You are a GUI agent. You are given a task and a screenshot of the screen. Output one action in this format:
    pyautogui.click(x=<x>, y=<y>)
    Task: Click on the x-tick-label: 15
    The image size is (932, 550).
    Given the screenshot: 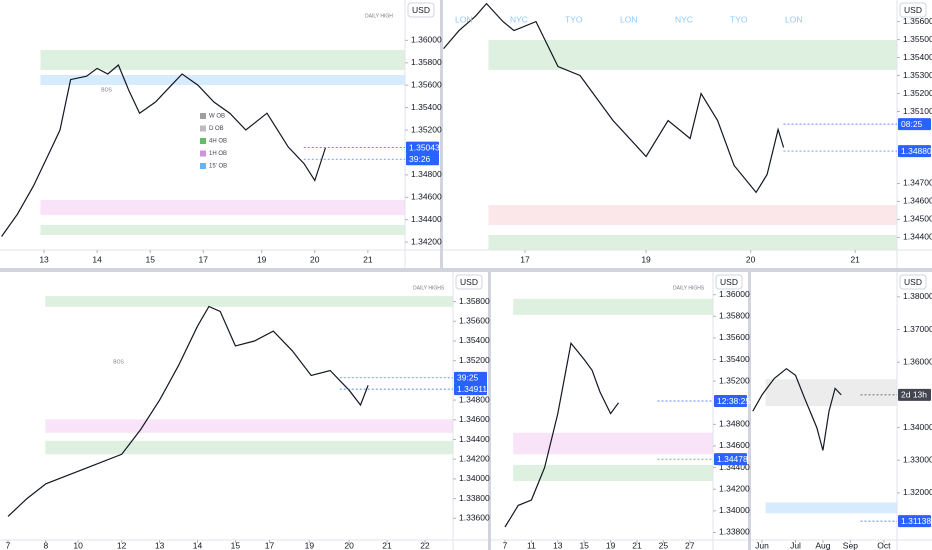 What is the action you would take?
    pyautogui.click(x=584, y=545)
    